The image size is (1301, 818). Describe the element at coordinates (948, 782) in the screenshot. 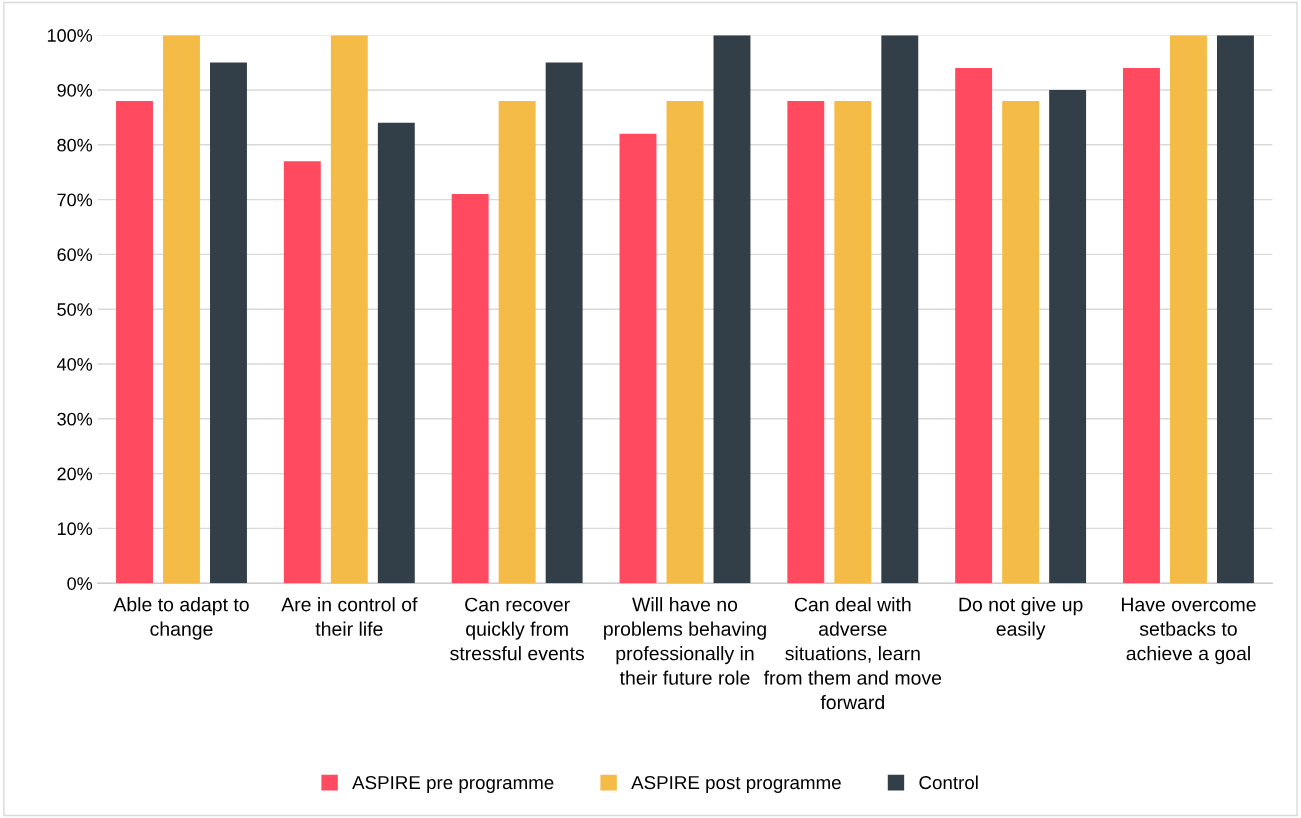

I see `legend-label: Control` at that location.